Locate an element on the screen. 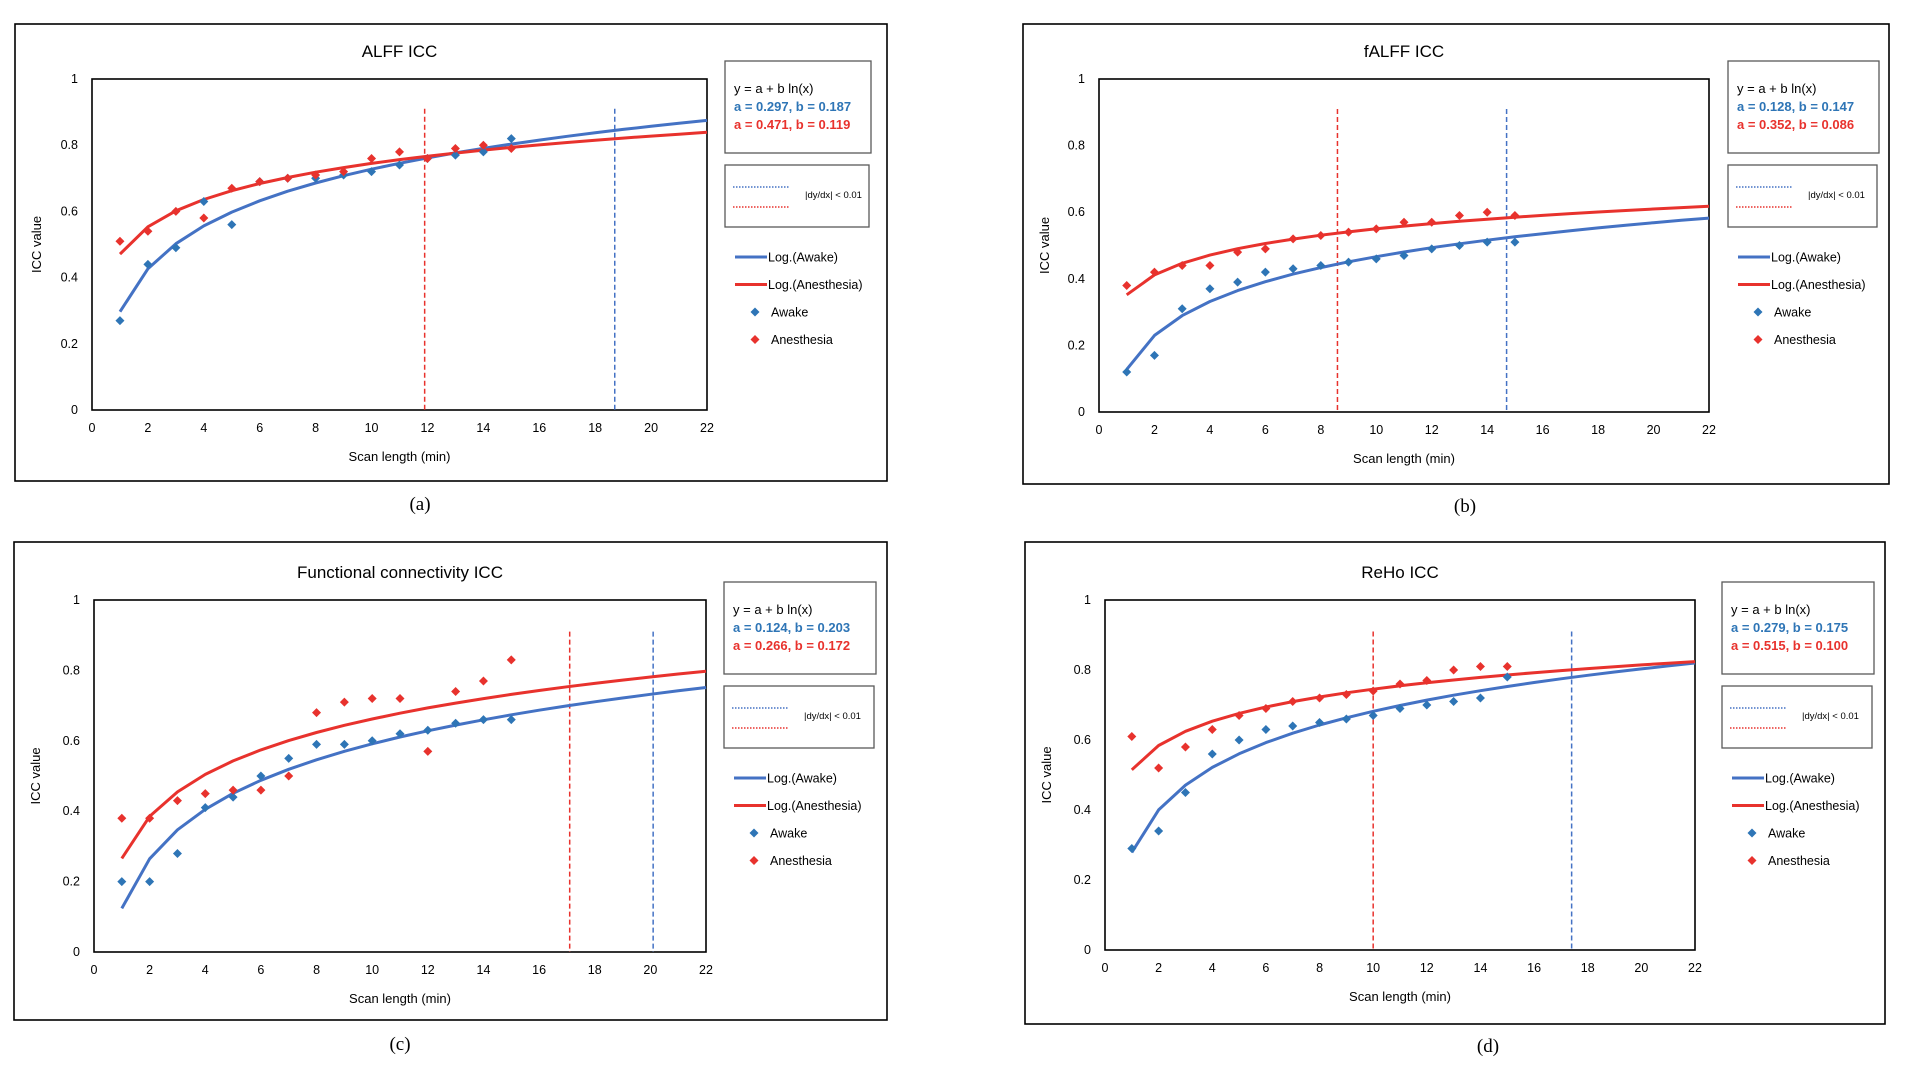 This screenshot has height=1068, width=1914. equation-params-anesthesia: a = 0.515, b = 0.100 is located at coordinates (1789, 645).